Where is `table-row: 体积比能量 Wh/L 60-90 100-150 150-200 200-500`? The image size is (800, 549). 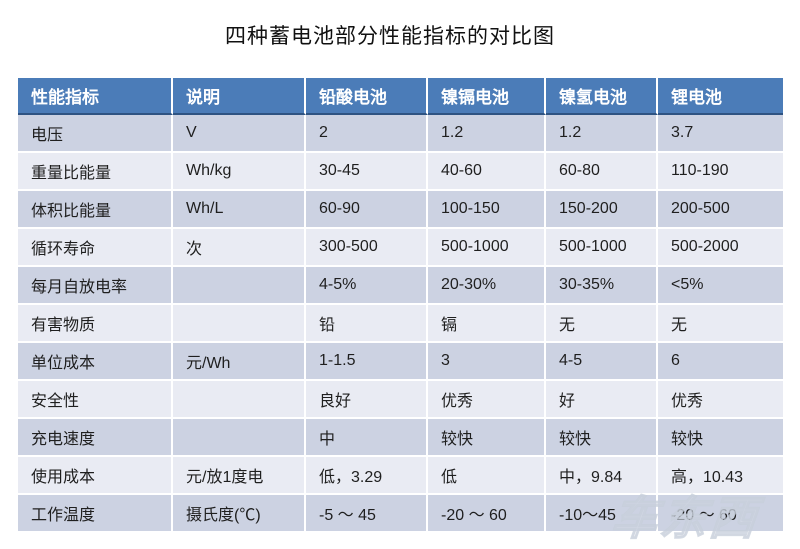 table-row: 体积比能量 Wh/L 60-90 100-150 150-200 200-500 is located at coordinates (400, 210).